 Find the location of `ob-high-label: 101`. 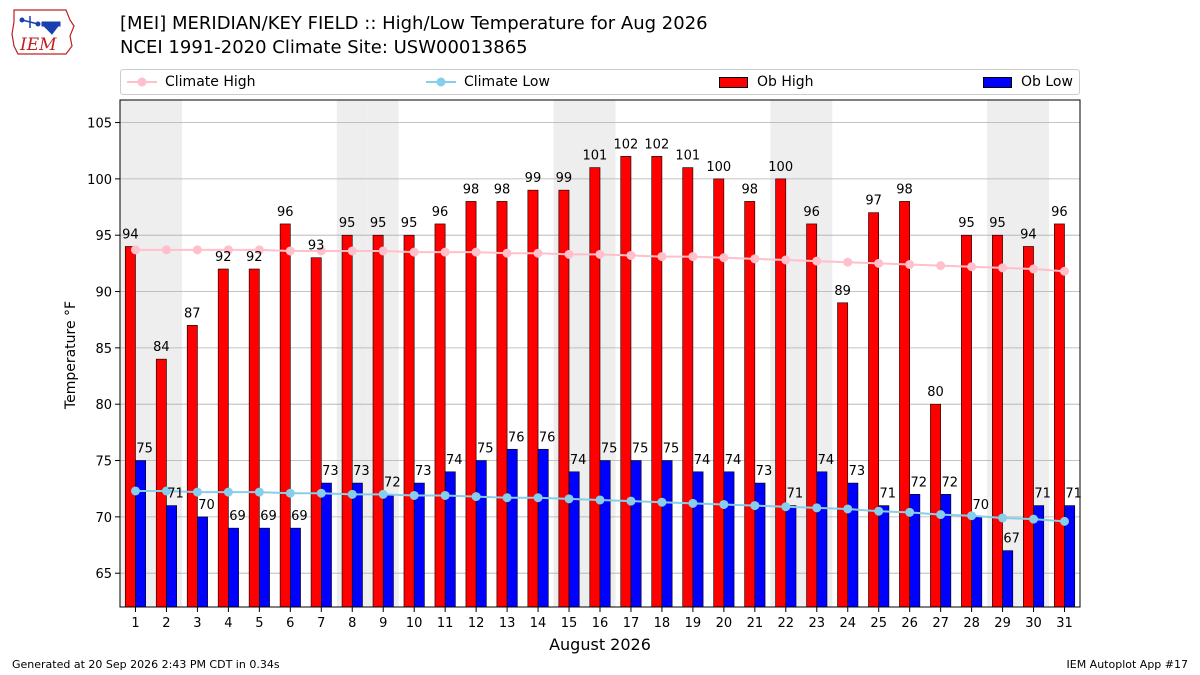

ob-high-label: 101 is located at coordinates (594, 156).